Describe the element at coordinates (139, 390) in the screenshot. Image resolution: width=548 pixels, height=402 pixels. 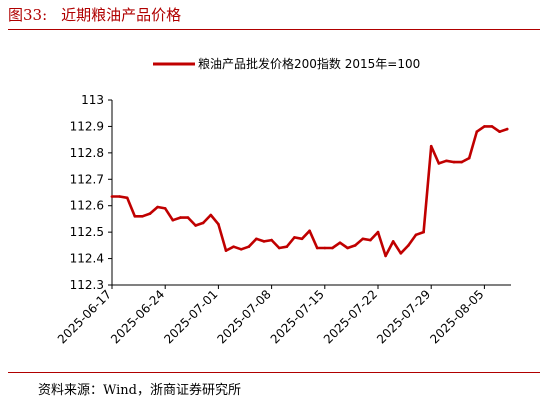
I see `source-note: 资料来源：Wind，浙商证券研究所` at that location.